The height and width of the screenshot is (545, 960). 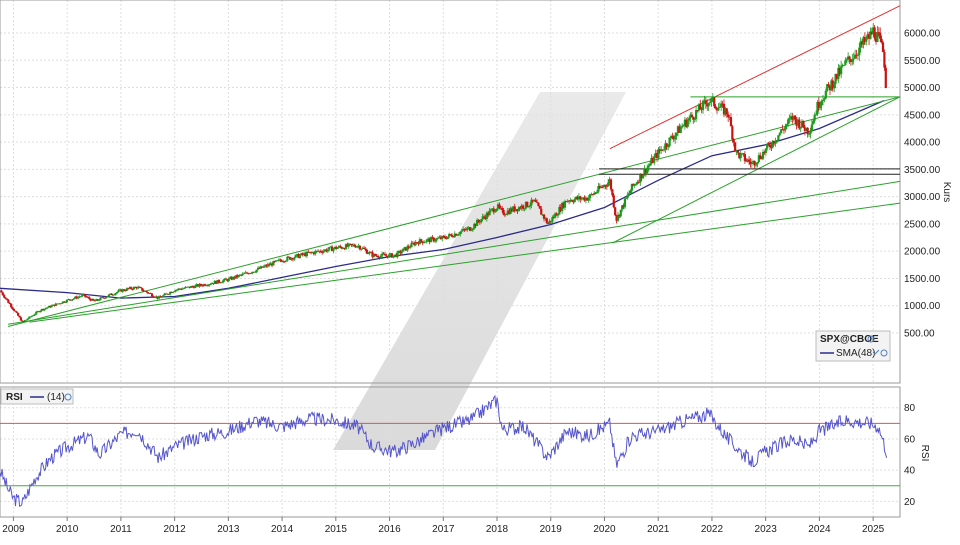 What do you see at coordinates (922, 88) in the screenshot?
I see `y-tick-label: 5000.00` at bounding box center [922, 88].